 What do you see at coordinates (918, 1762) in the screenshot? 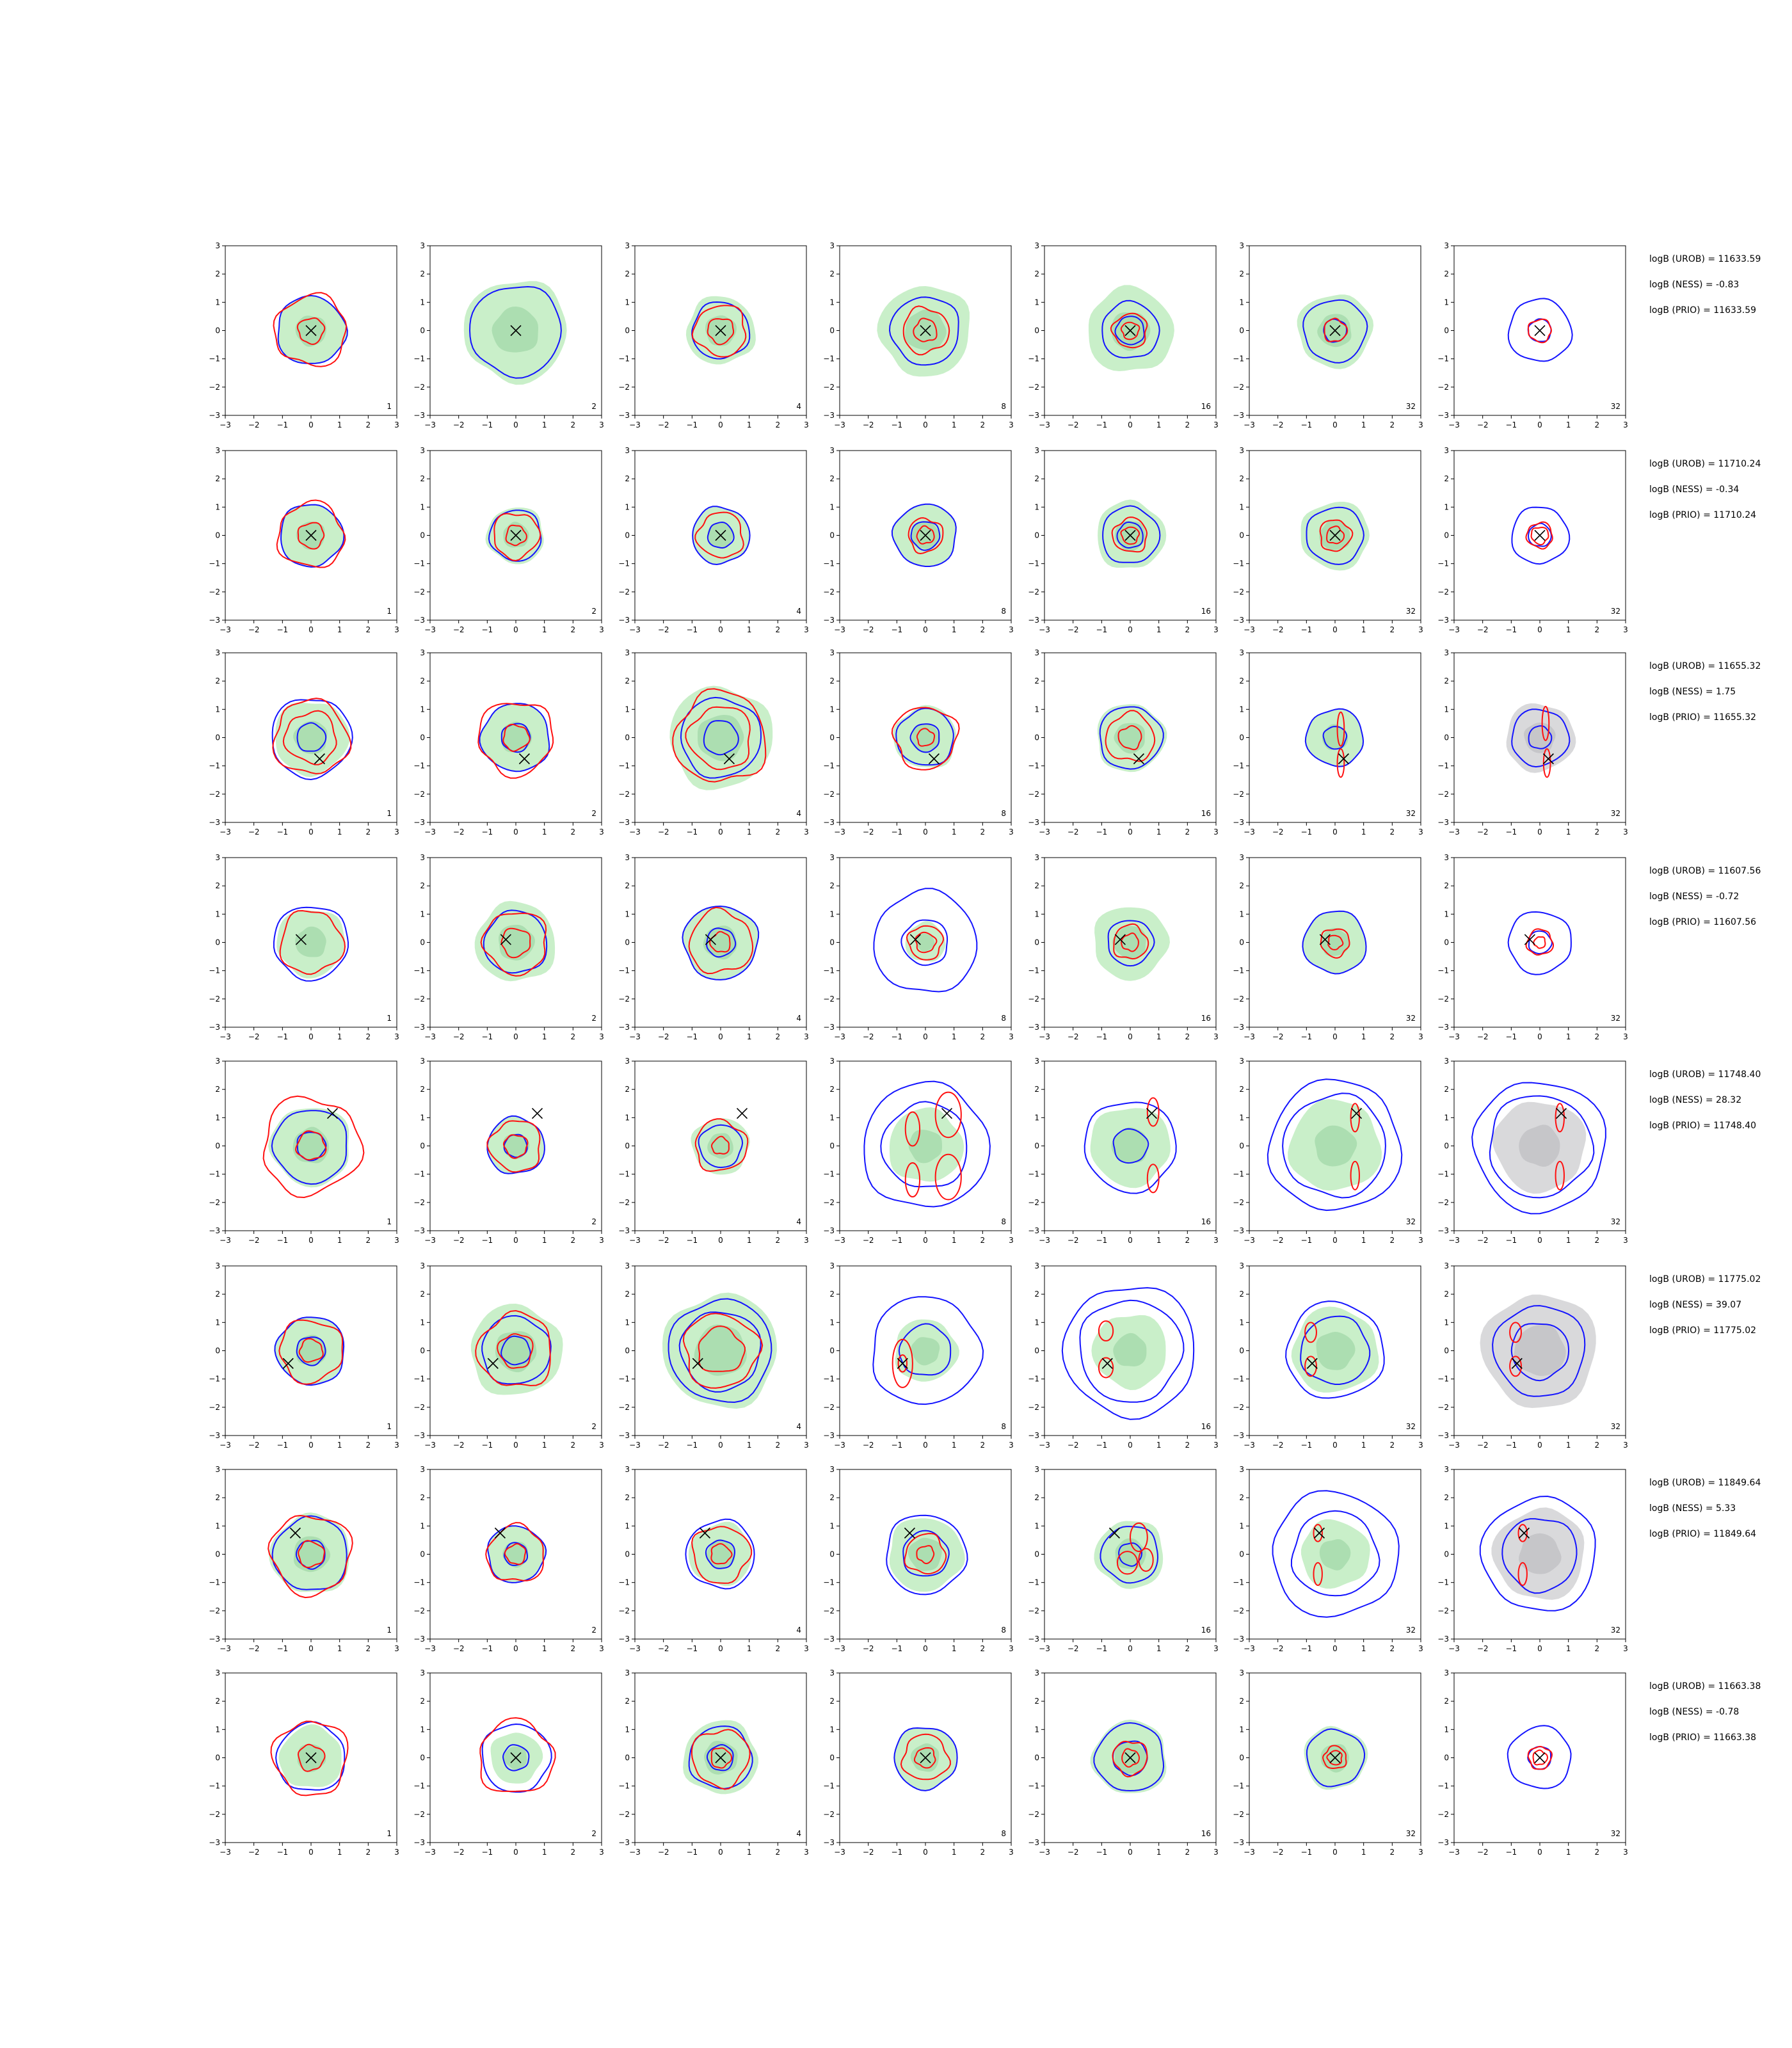
I see `panel-r7-c3: −3−3 −2 −2 −1 −1 0 0 1 1 2 2 3 3 8` at bounding box center [918, 1762].